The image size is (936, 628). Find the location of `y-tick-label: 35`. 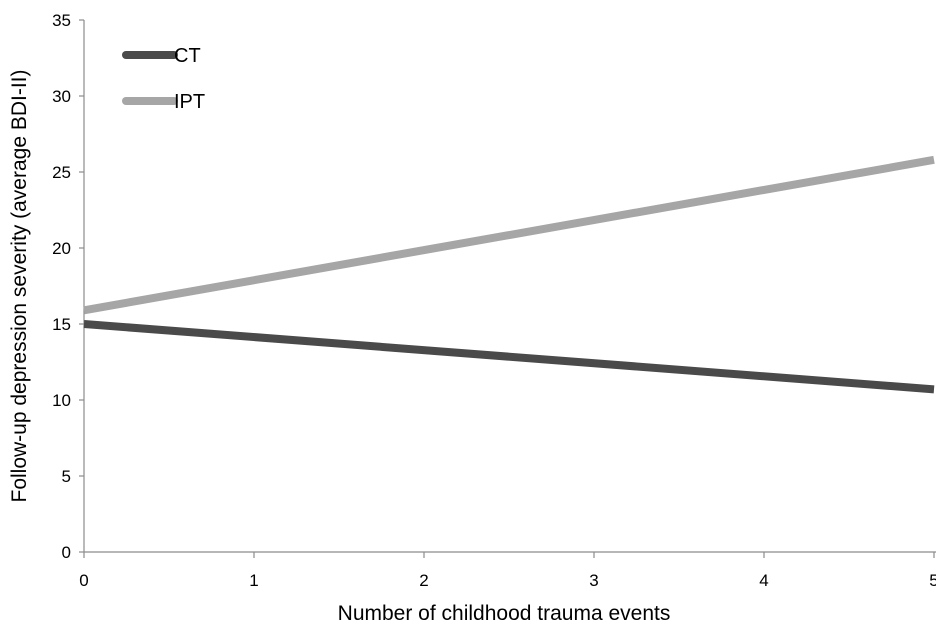

y-tick-label: 35 is located at coordinates (61, 20).